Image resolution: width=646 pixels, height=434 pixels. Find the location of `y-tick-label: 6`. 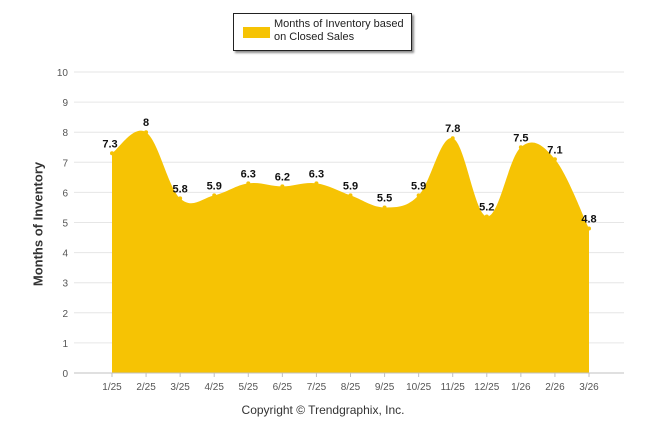

y-tick-label: 6 is located at coordinates (65, 193).